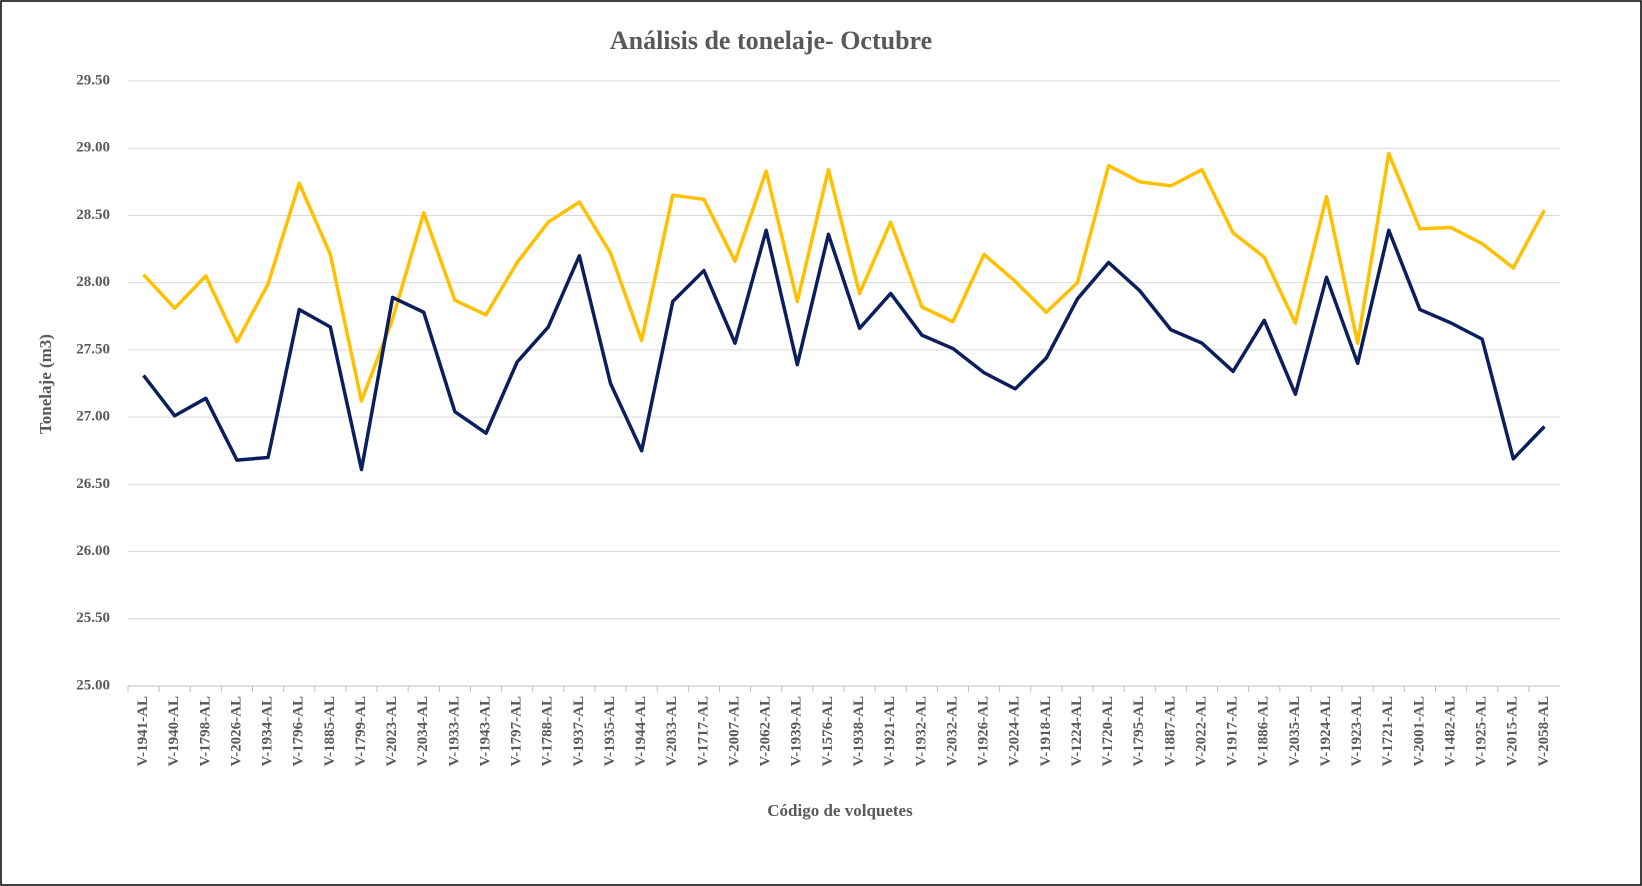  I want to click on x-tick-label: V-1932-AL, so click(921, 731).